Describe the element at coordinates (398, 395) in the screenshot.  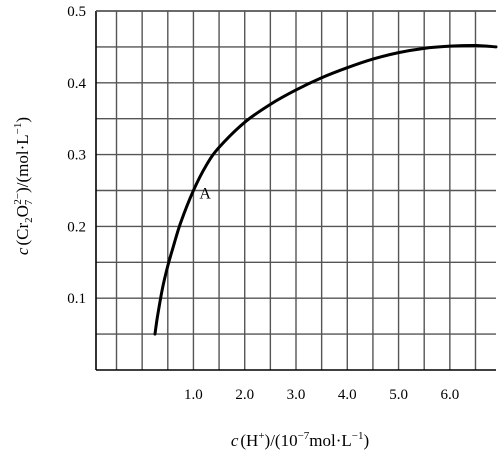
I see `x-tick-label: 5.0` at that location.